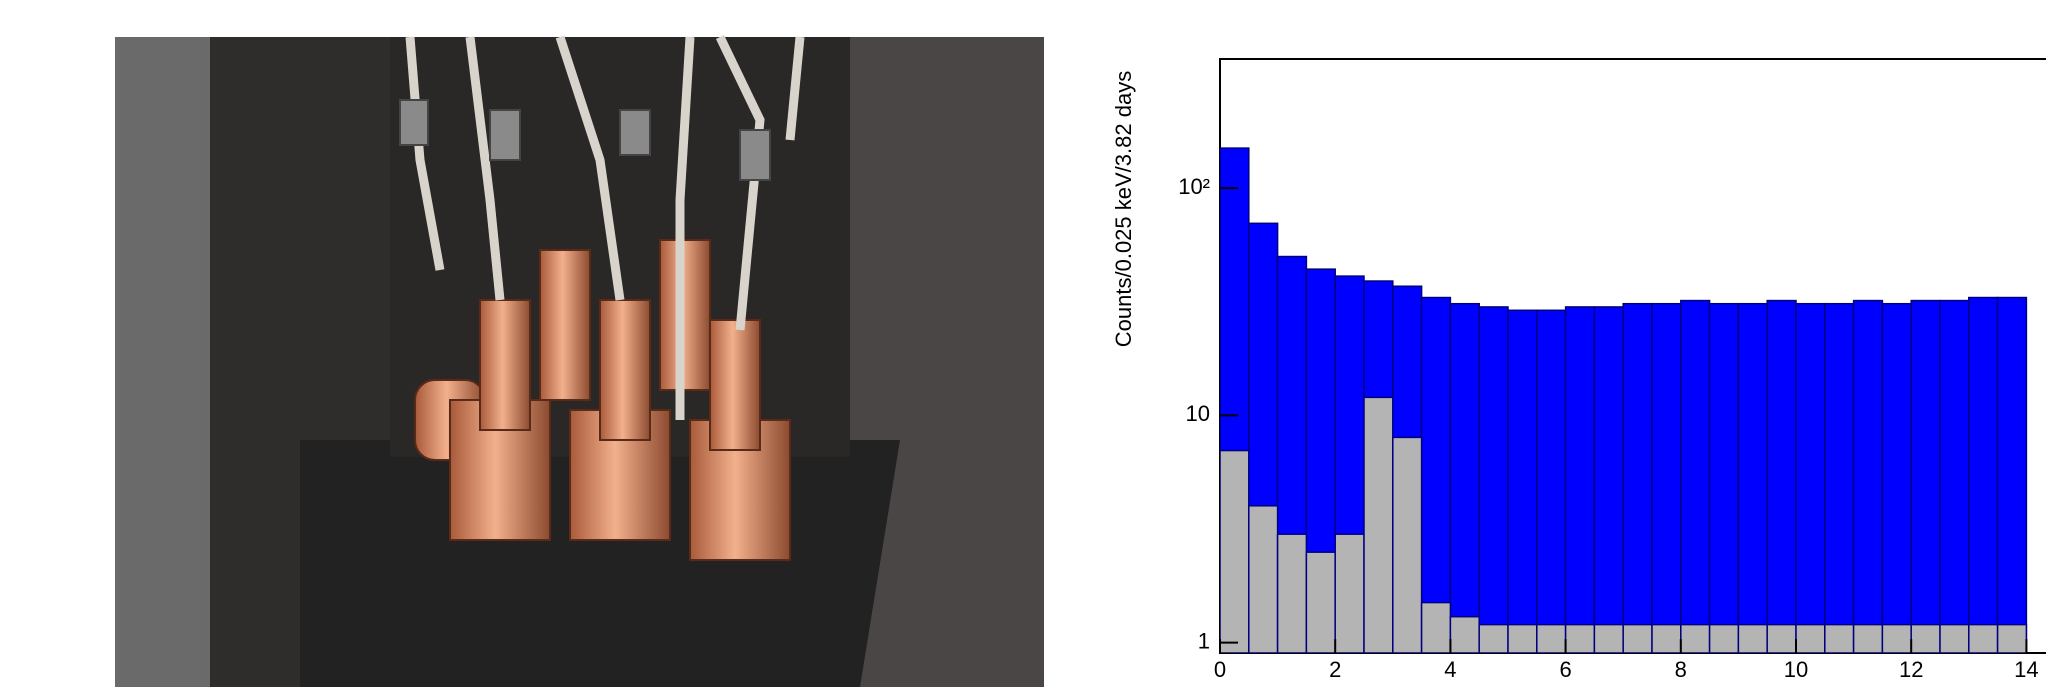 The width and height of the screenshot is (2046, 687). I want to click on y-tick-label: 1, so click(1204, 640).